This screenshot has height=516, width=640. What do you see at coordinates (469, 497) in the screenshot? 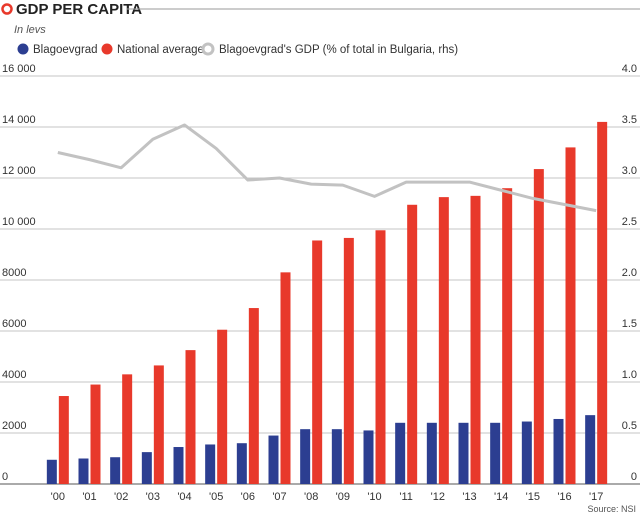
I see `x-tick-label: '13` at bounding box center [469, 497].